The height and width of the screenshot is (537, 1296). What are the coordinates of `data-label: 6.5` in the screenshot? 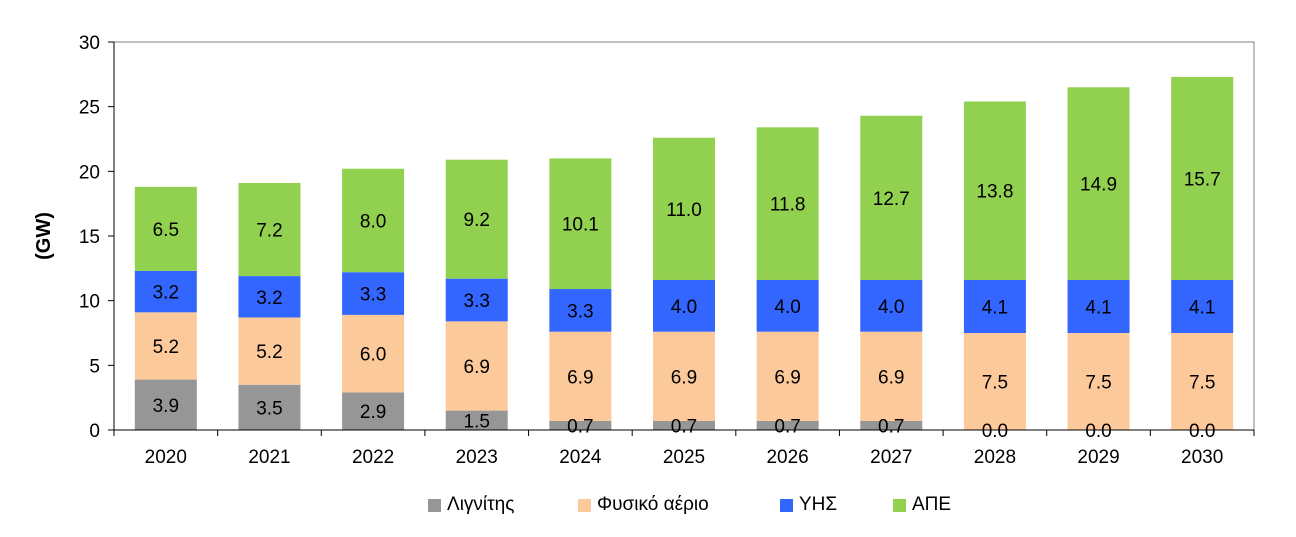 It's located at (166, 230).